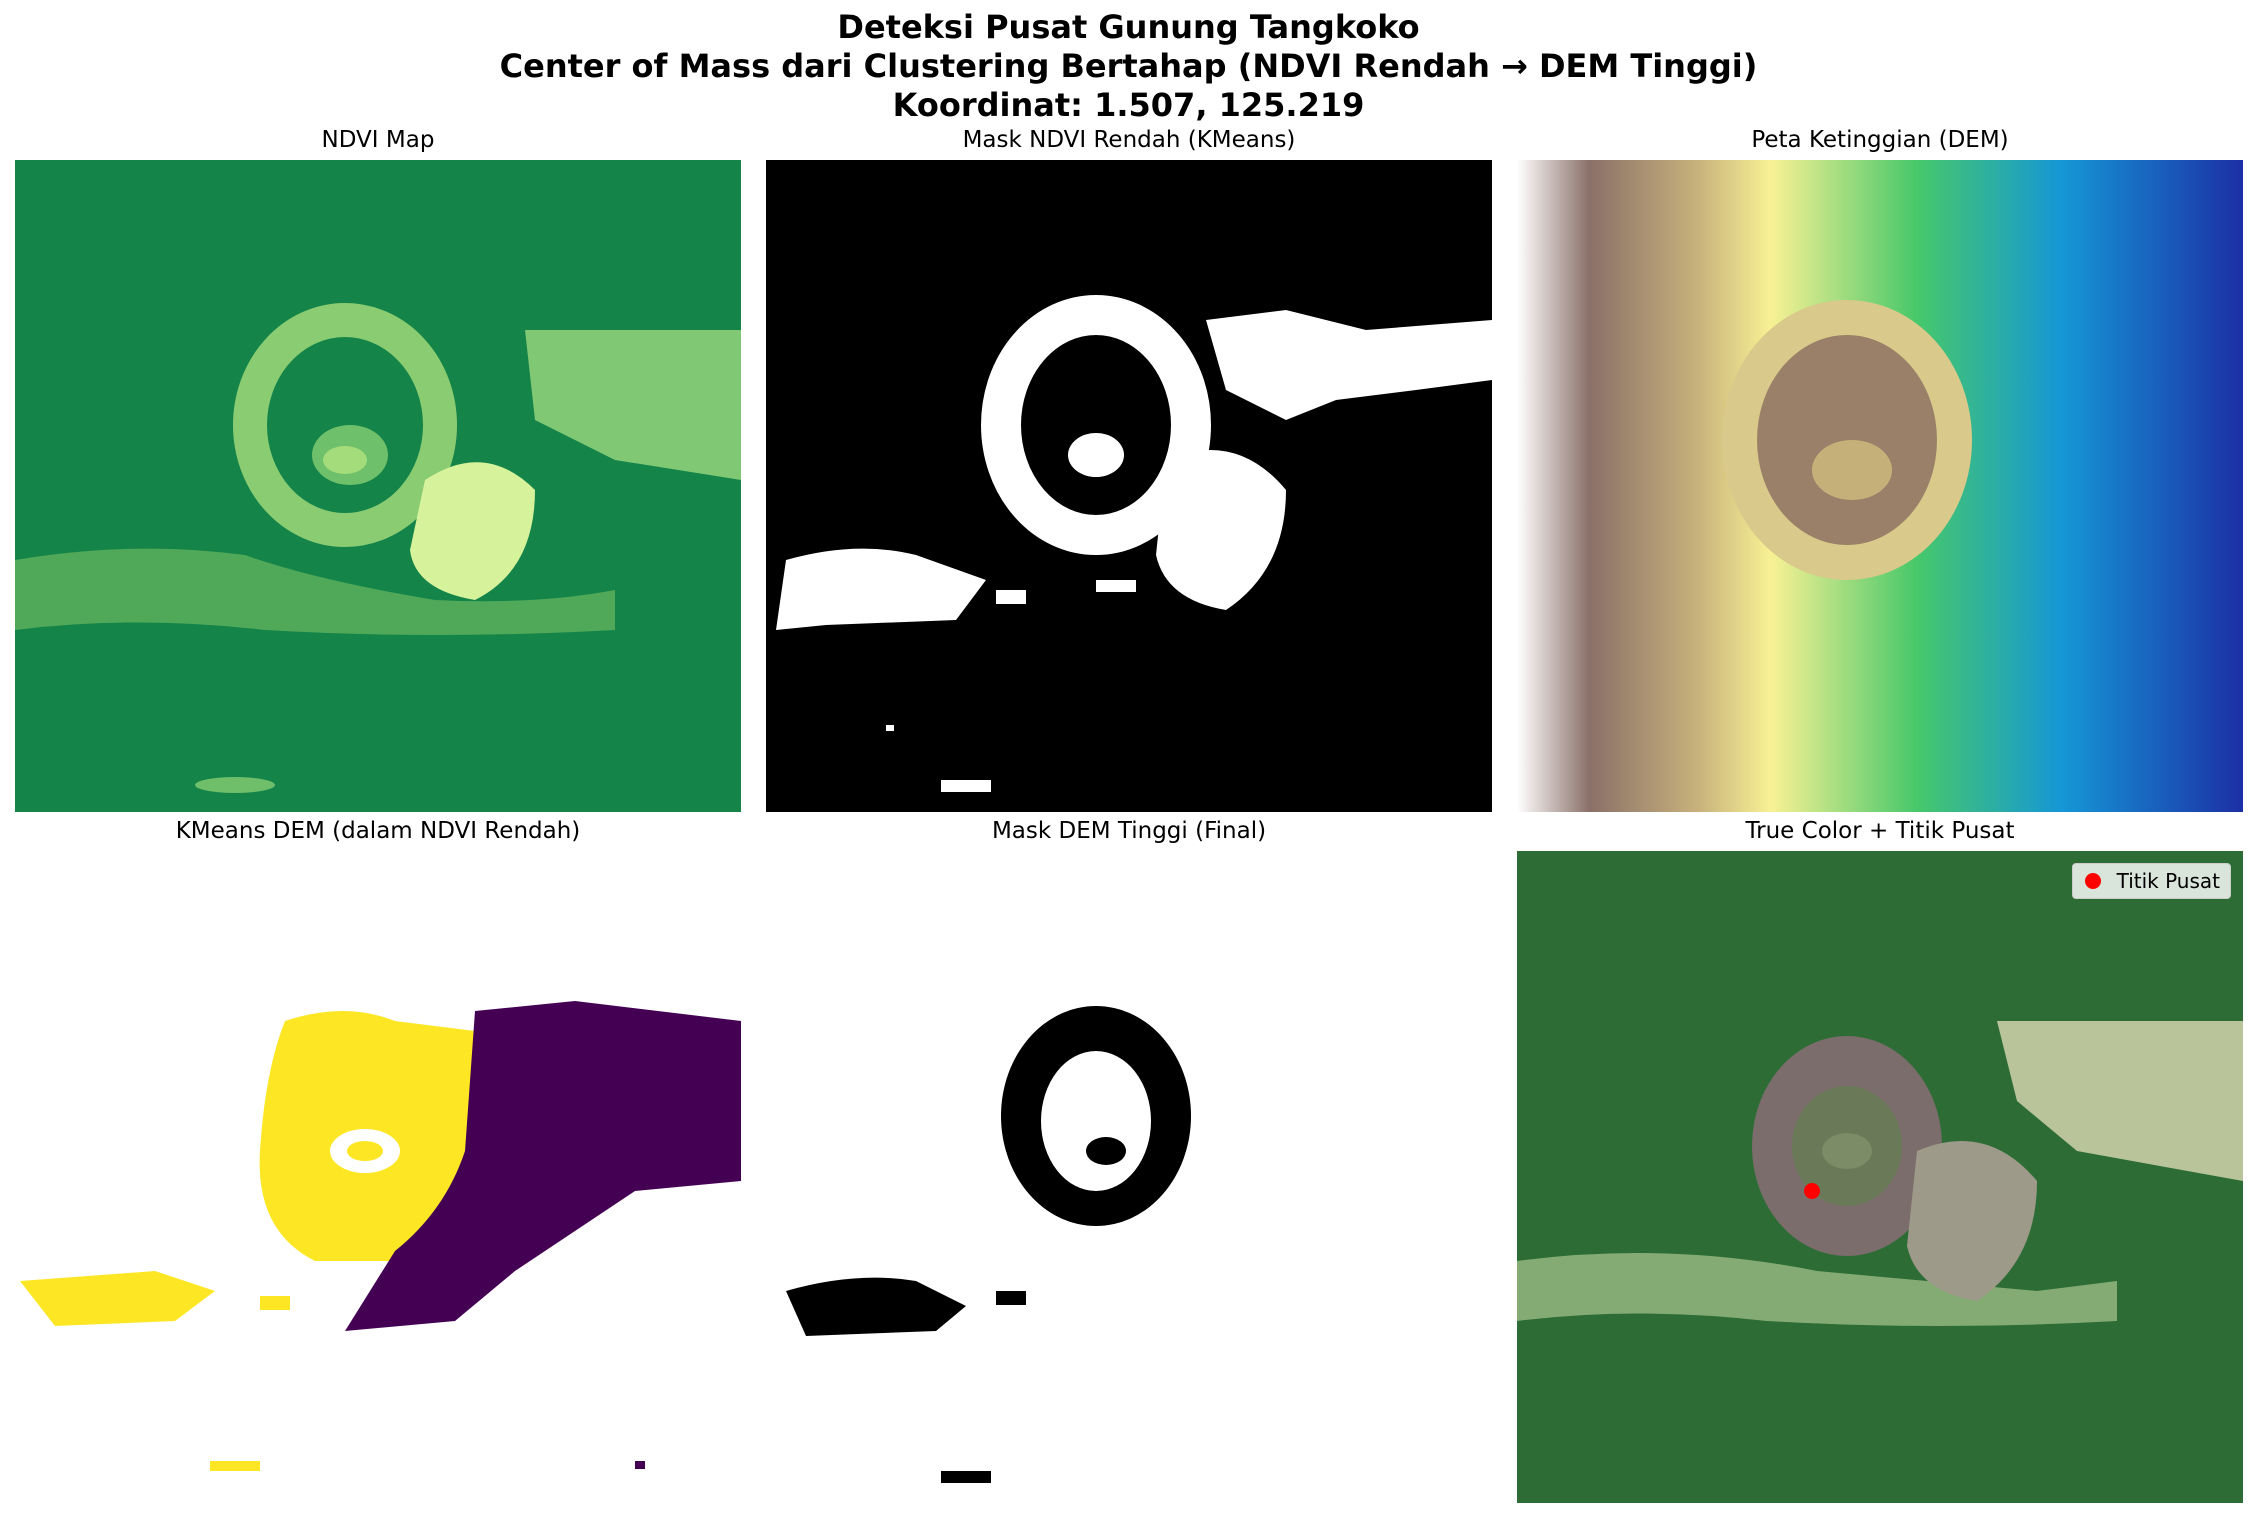  I want to click on mask-dem-panel, so click(1129, 1177).